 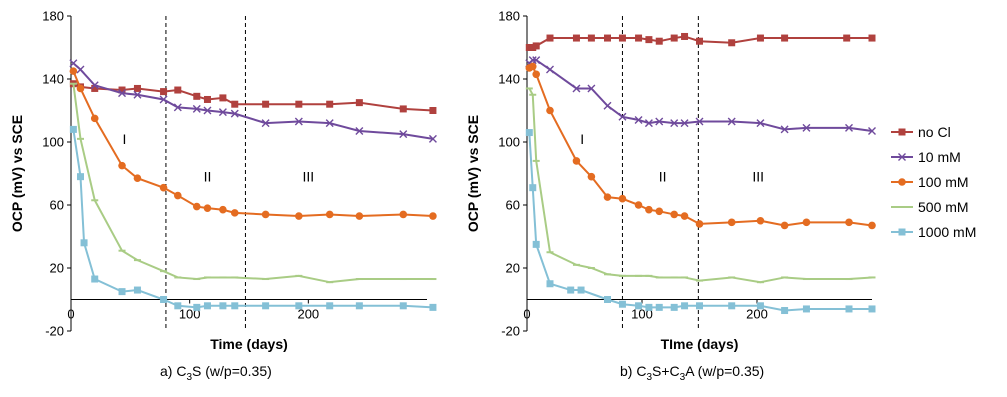 I want to click on caption-b: b) C3S+C3A (w/p=0.35), so click(x=692, y=373).